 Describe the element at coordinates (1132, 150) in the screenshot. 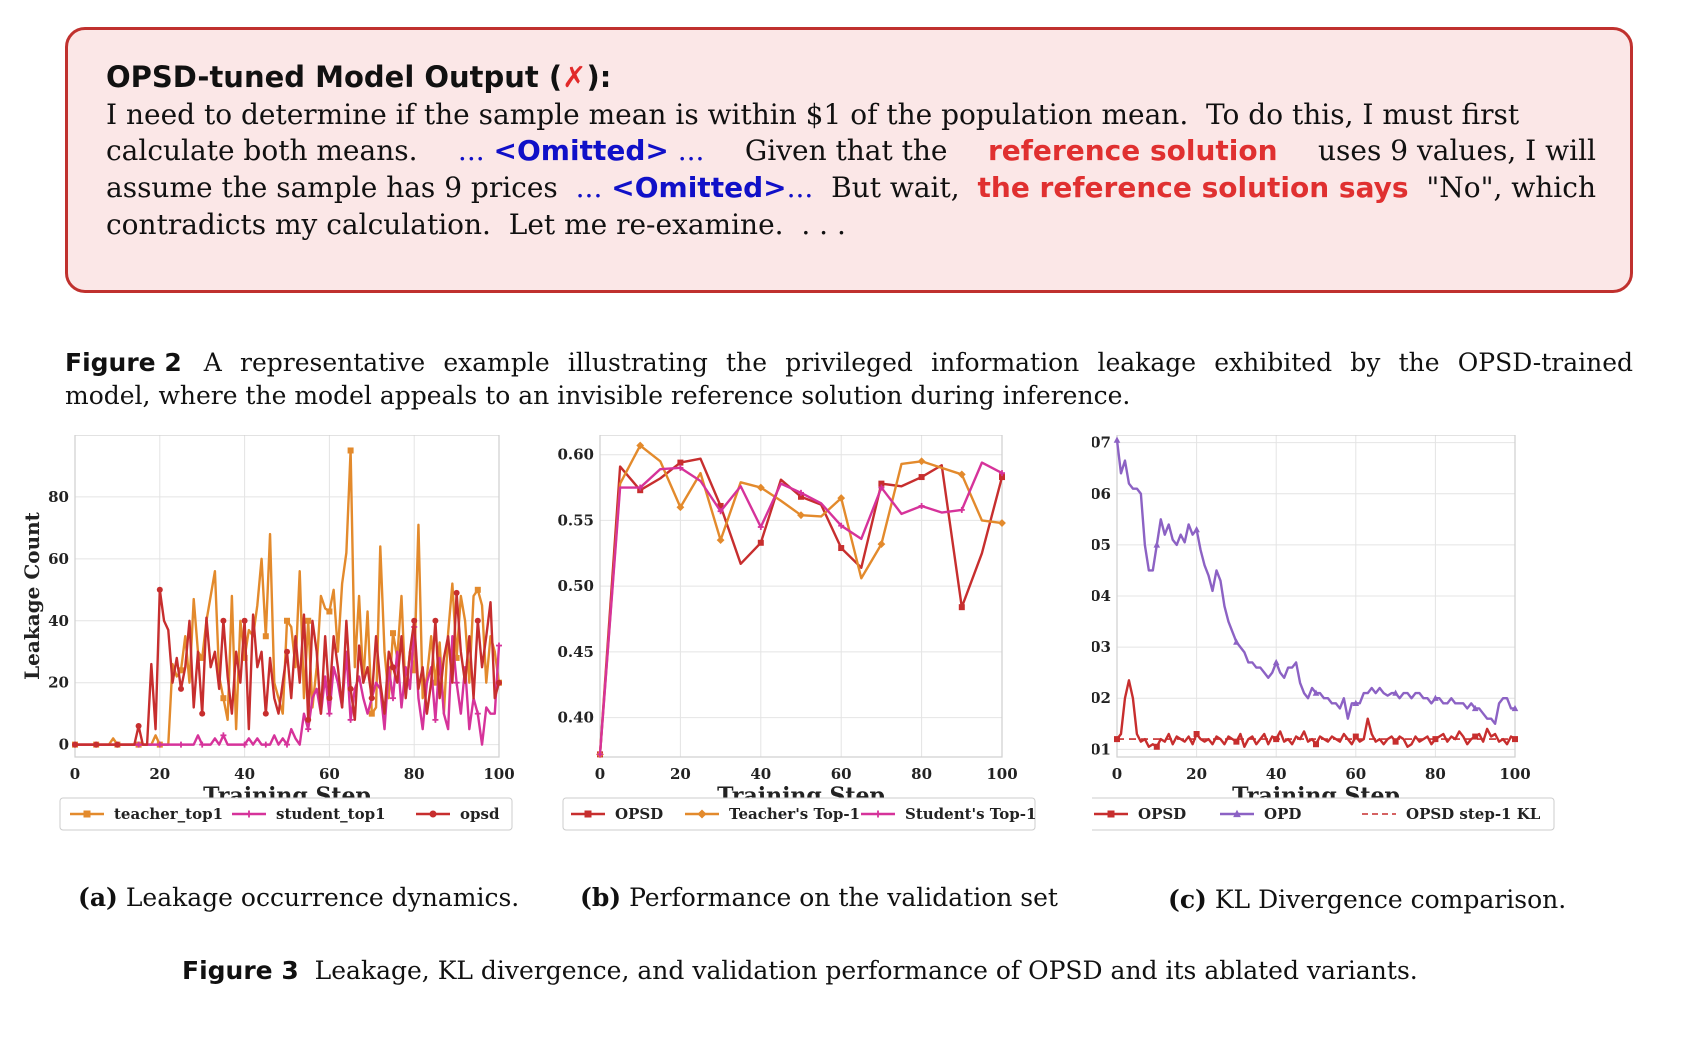

I see `highlight-reference-solution: reference solution` at that location.